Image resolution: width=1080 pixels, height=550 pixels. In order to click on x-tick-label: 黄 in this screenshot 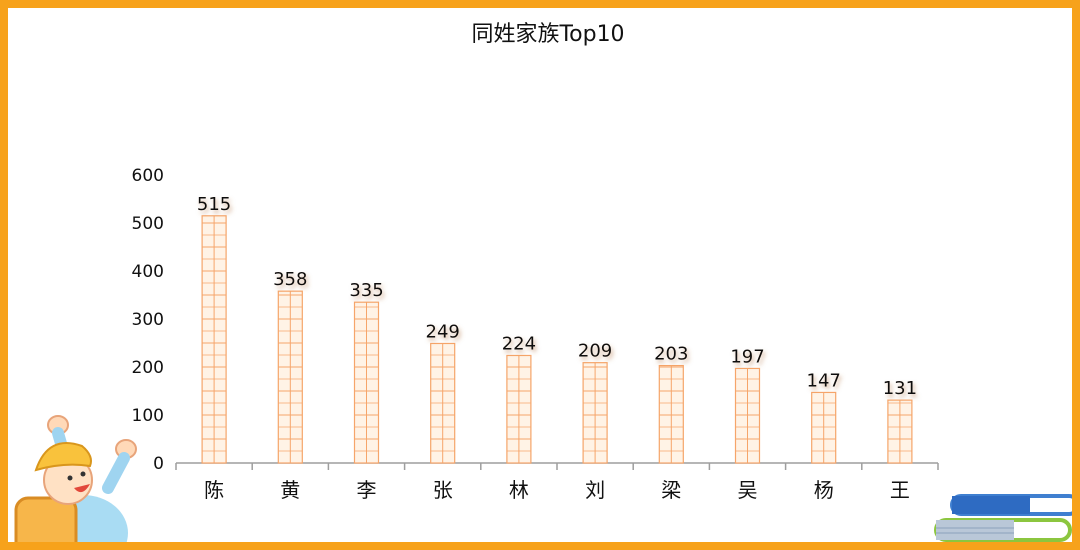, I will do `click(290, 490)`.